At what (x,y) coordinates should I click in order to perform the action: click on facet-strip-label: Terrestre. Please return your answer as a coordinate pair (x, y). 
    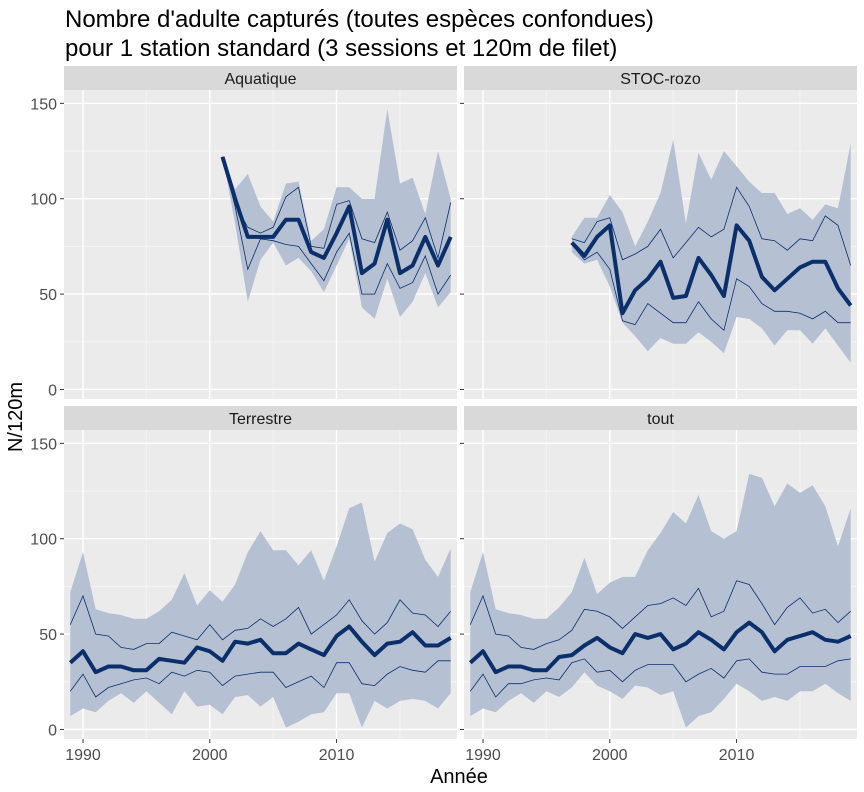
    Looking at the image, I should click on (260, 419).